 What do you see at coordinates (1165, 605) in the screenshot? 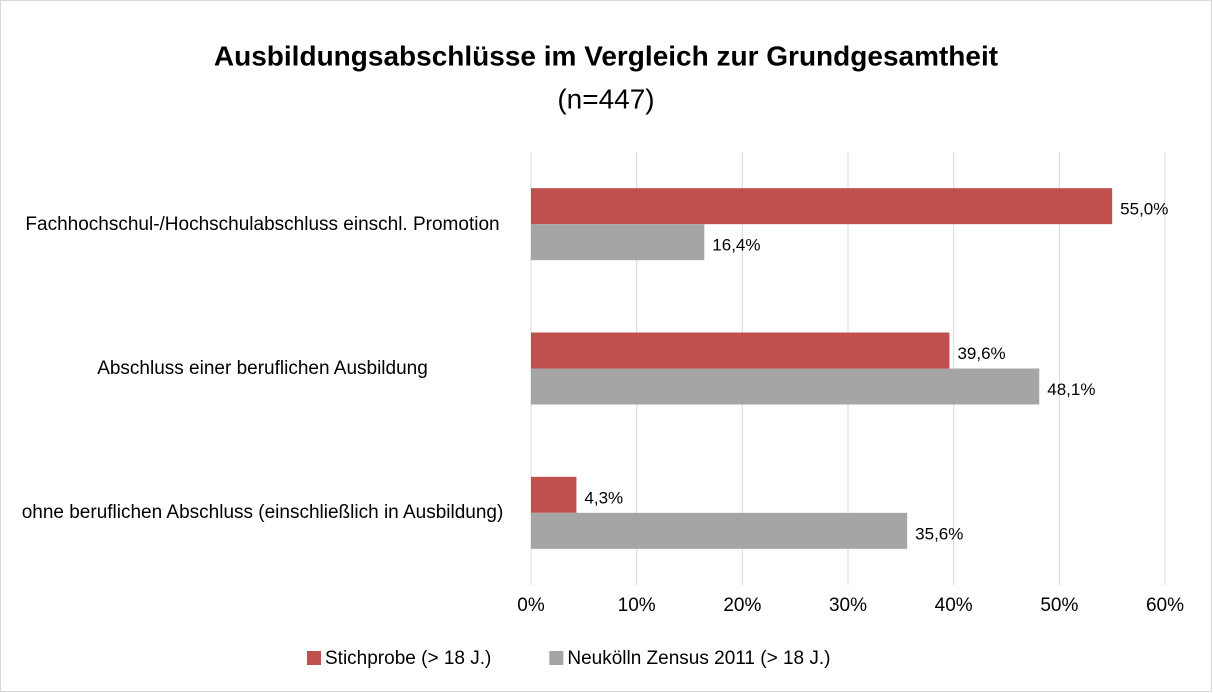
I see `x-tick-label: 60%` at bounding box center [1165, 605].